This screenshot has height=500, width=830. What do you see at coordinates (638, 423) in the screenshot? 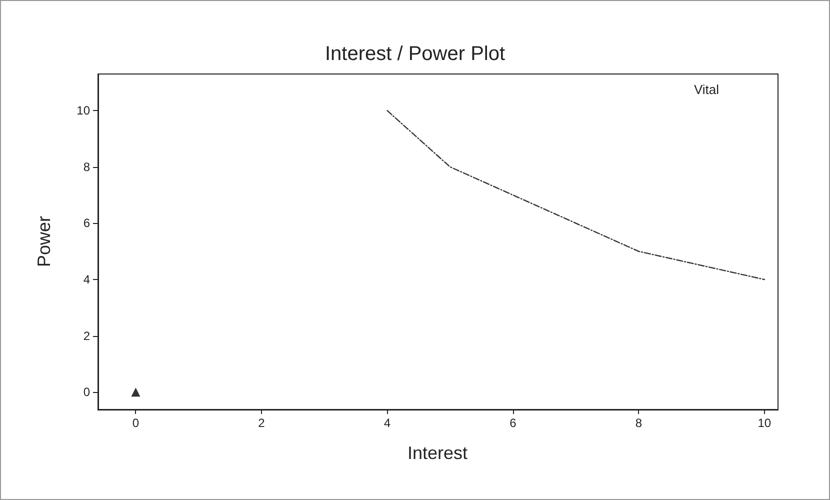
I see `x-tick-label: 8` at bounding box center [638, 423].